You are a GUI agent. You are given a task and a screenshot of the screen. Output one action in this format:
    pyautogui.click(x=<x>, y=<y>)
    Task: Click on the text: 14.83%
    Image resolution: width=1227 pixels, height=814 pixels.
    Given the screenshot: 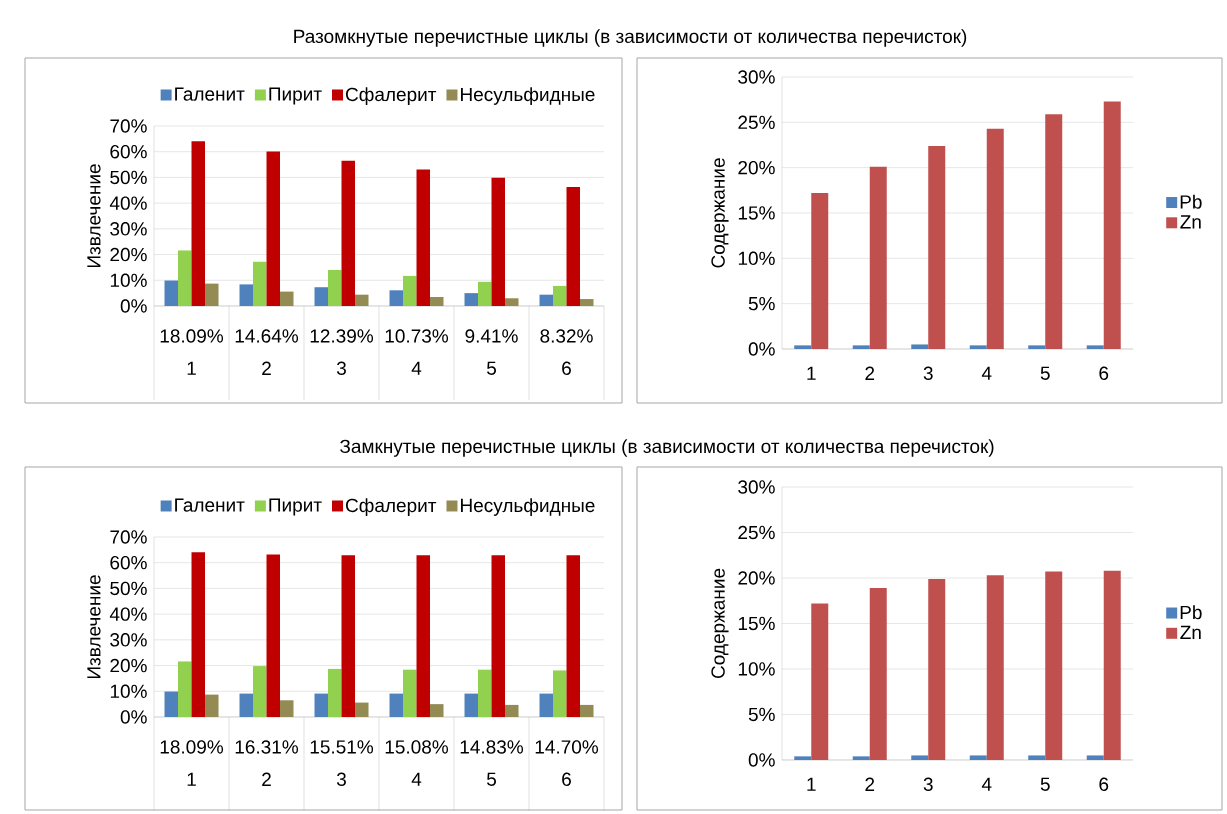 What is the action you would take?
    pyautogui.click(x=492, y=747)
    